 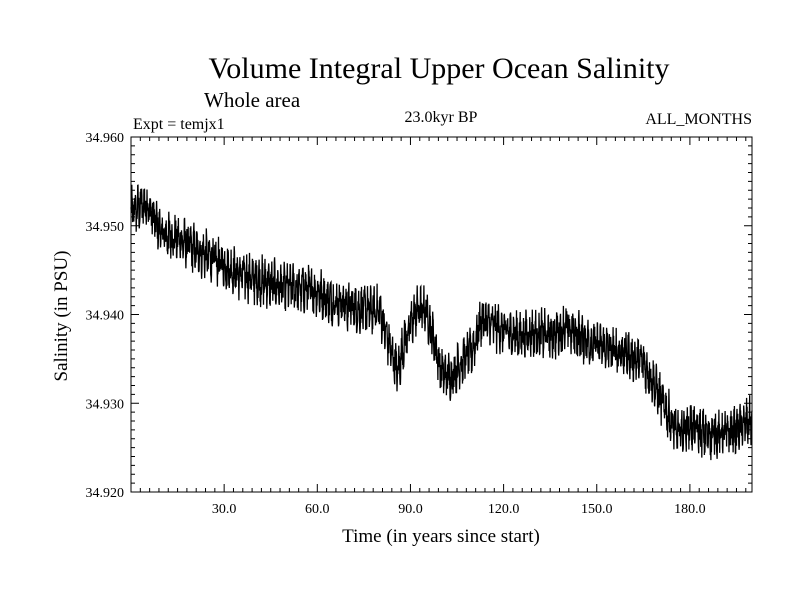 I want to click on x-tick-label: 180.0, so click(x=690, y=509).